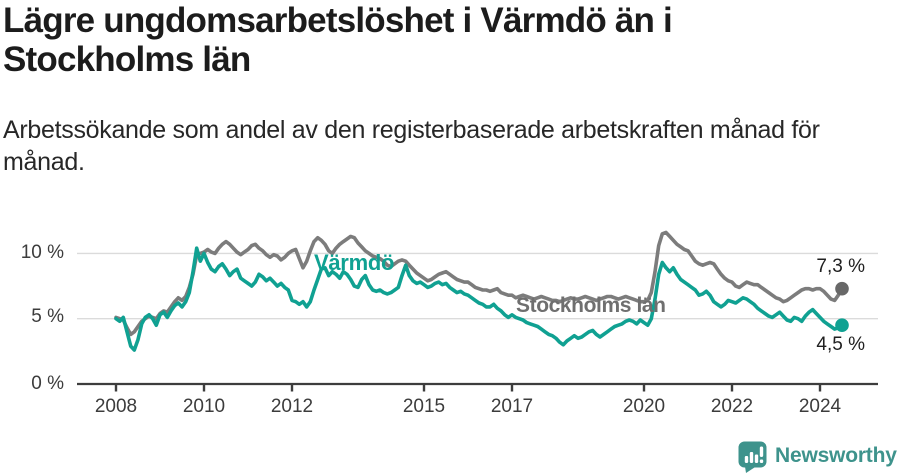 The height and width of the screenshot is (474, 900). I want to click on x-axis-label-2015: 2015, so click(424, 406).